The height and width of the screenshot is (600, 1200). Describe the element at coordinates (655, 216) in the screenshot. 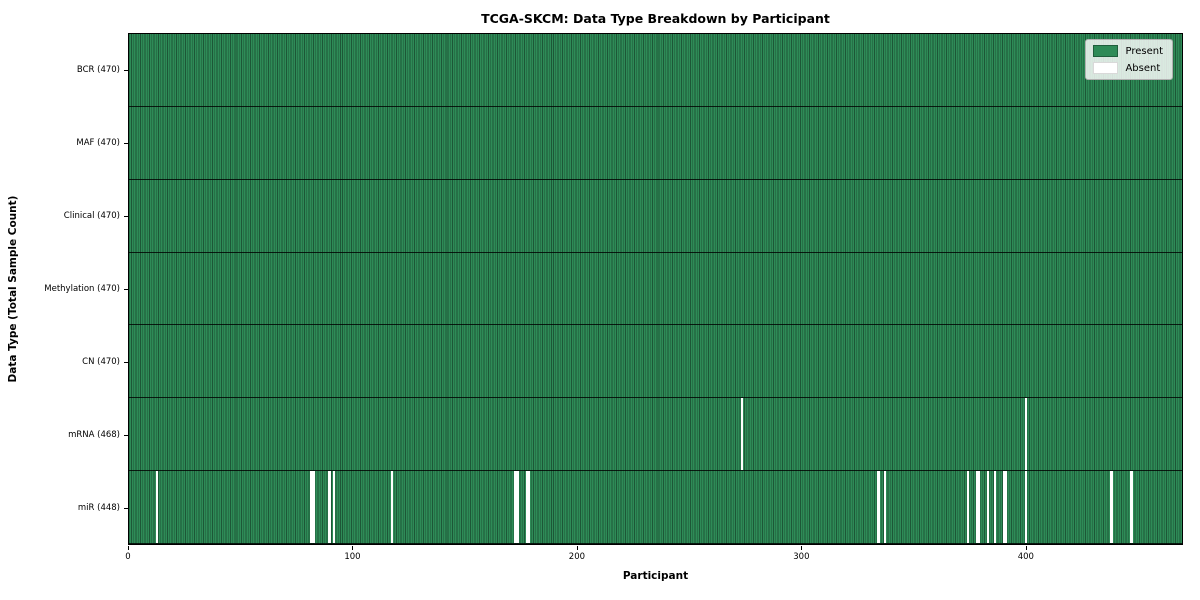

I see `heatmap-row-Clinical` at that location.